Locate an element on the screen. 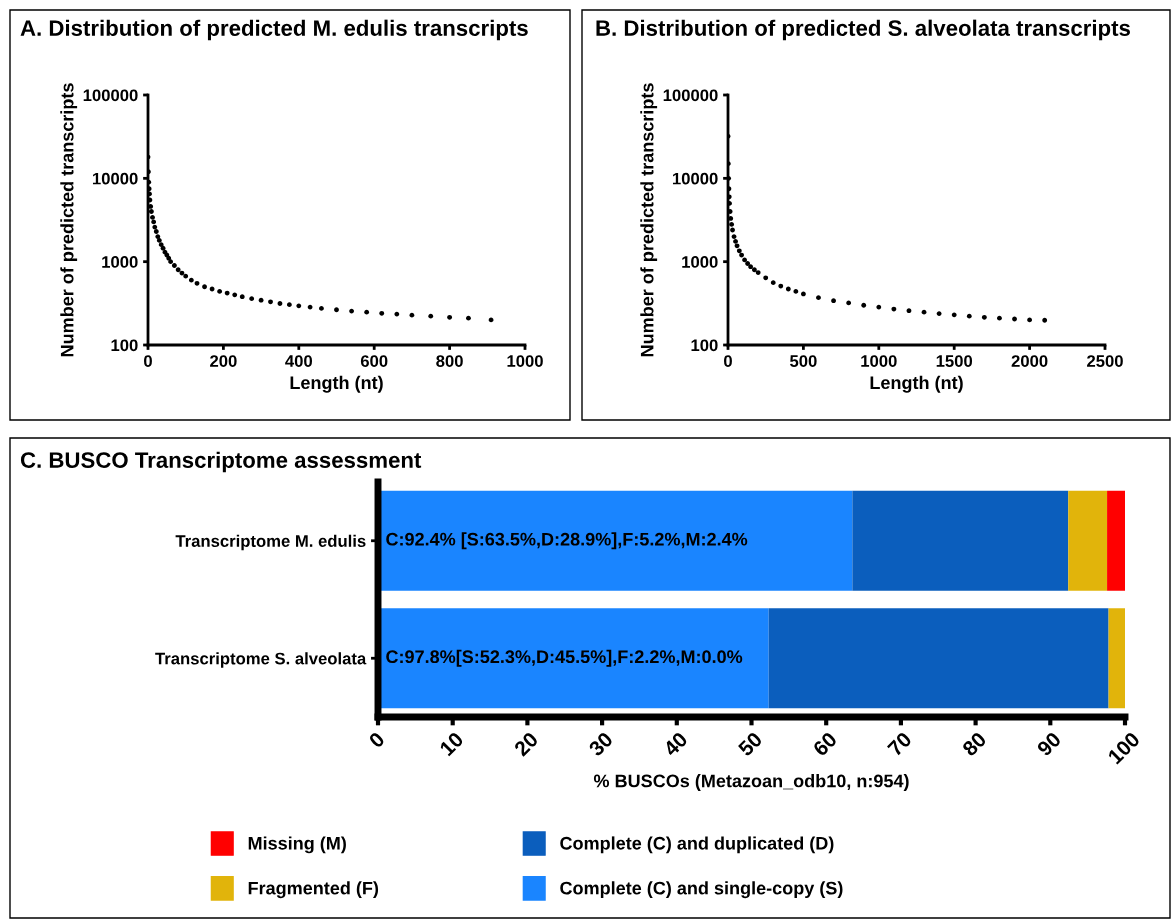 Image resolution: width=1172 pixels, height=920 pixels. x-tick-label: 500 is located at coordinates (803, 361).